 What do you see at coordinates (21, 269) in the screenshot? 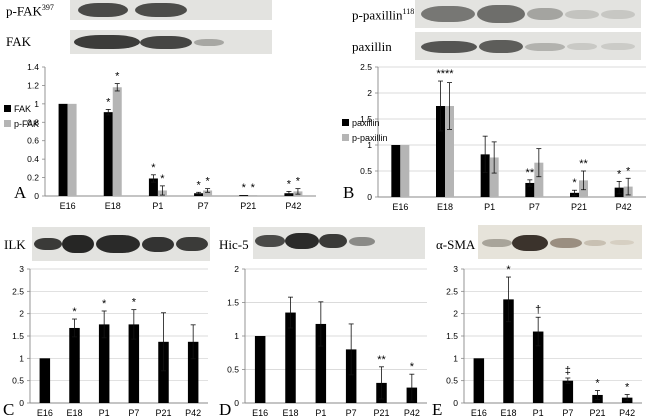
I see `panel-c-ytick-label: 3` at bounding box center [21, 269].